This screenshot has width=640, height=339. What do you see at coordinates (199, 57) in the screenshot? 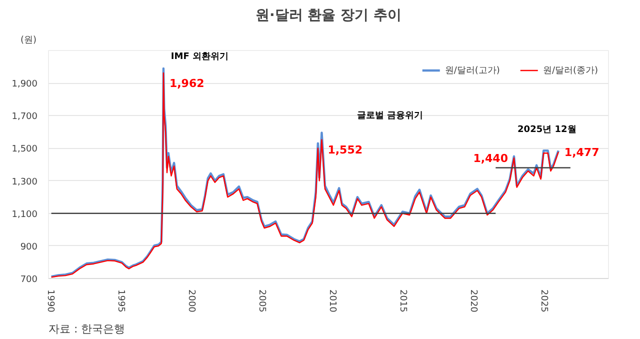
I see `annotation: IMF 외환위기` at bounding box center [199, 57].